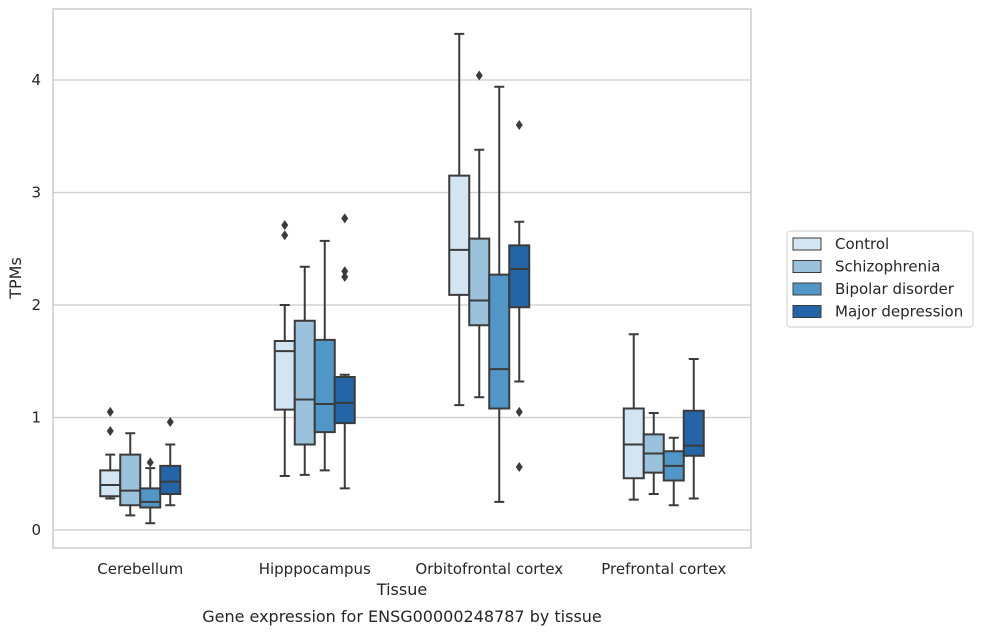 The height and width of the screenshot is (634, 983). I want to click on legend-label: Major depression, so click(899, 312).